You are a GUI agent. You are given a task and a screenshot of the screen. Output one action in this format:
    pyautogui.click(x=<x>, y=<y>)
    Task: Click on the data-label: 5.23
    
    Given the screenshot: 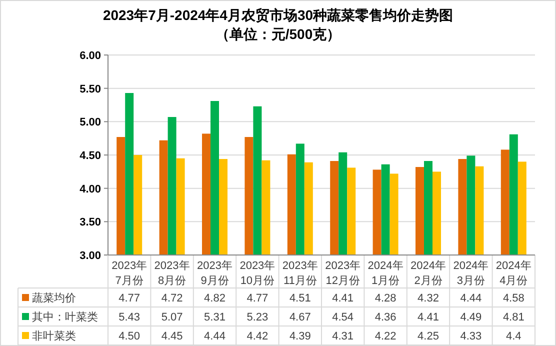 What is the action you would take?
    pyautogui.click(x=257, y=318)
    